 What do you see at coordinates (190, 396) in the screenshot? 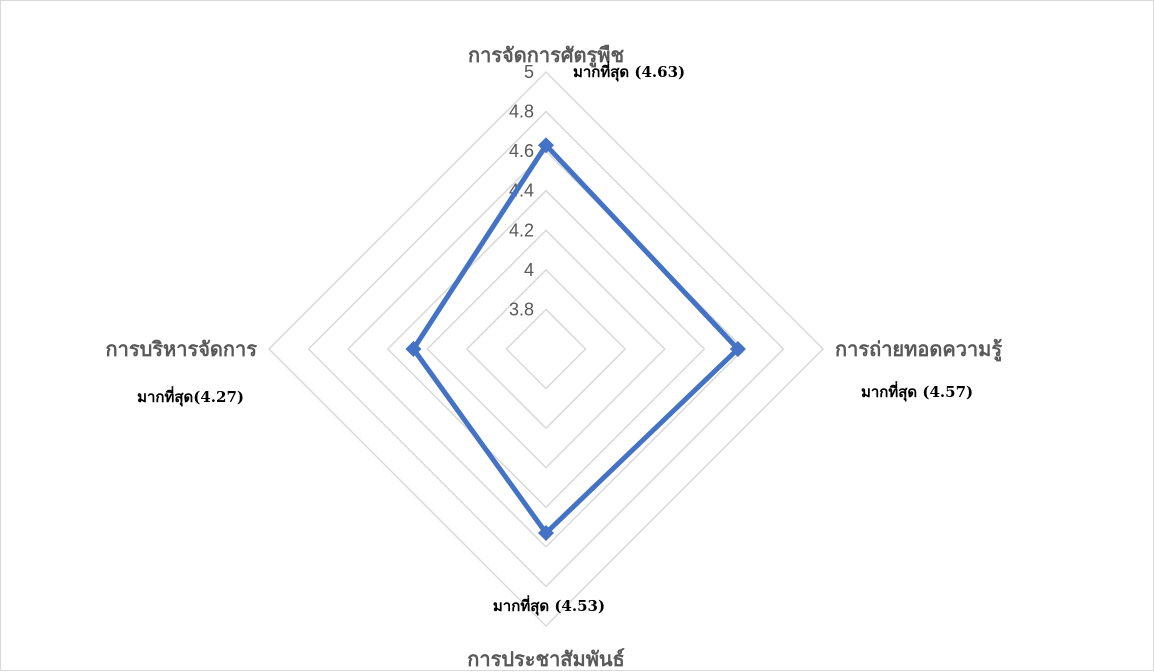
I see `data-label: มากที่สุด(4.27)` at bounding box center [190, 396].